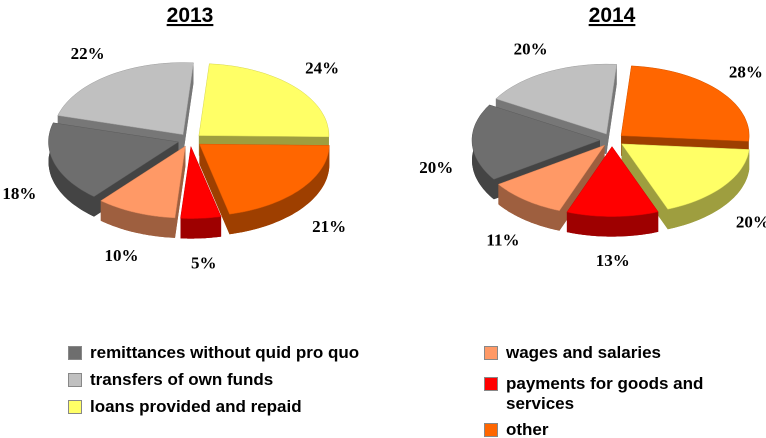  I want to click on legend-label: loans provided and repaid, so click(196, 406).